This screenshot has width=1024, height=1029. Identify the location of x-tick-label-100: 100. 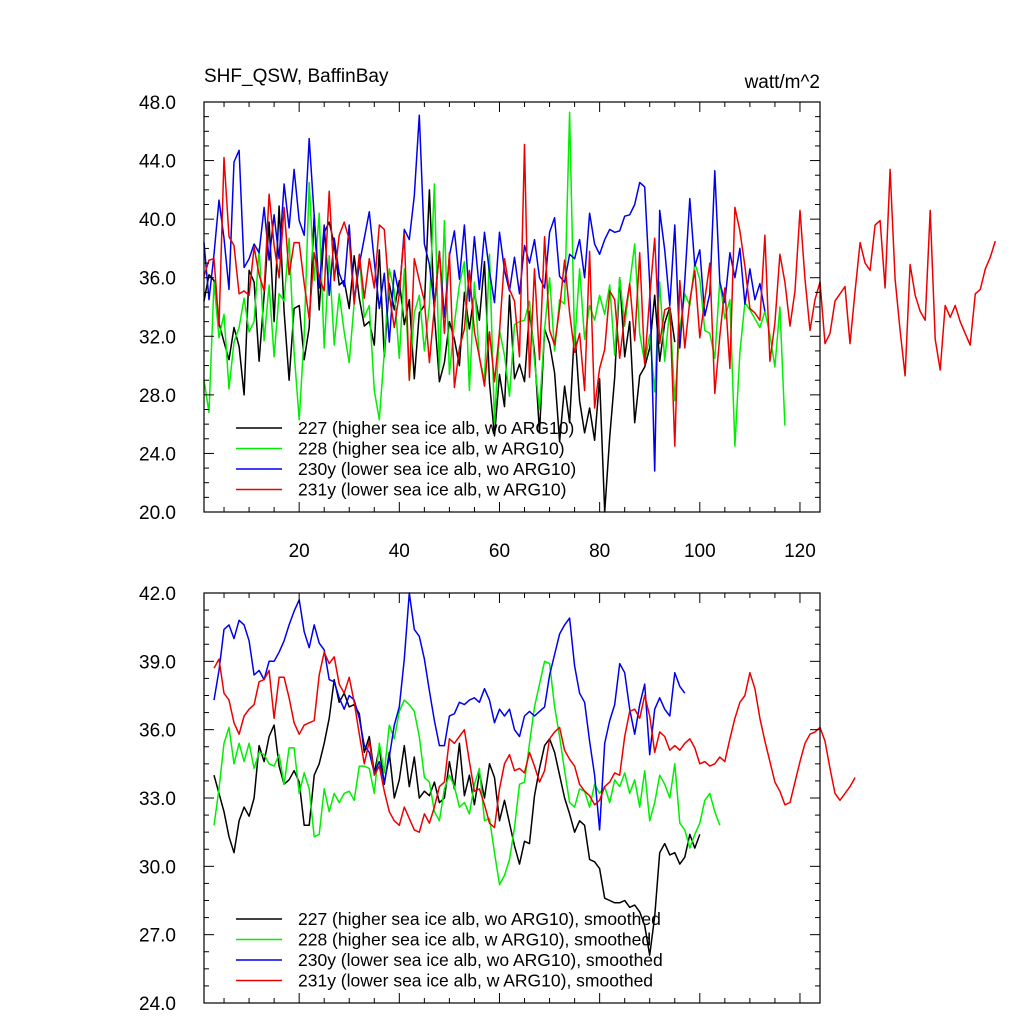
(700, 551).